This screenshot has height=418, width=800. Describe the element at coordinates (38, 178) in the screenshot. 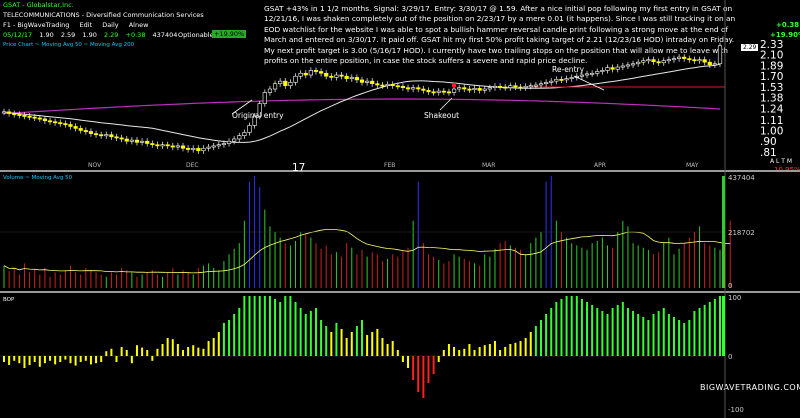

I see `volume-label: Volume ~ Moving Avg 50` at that location.